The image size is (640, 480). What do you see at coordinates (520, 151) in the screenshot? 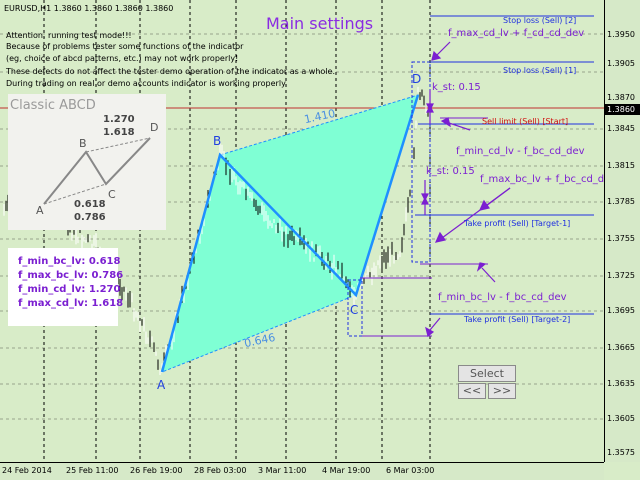
I see `annot-min-cd-minus: f_min_cd_lv - f_bc_cd_dev` at bounding box center [520, 151].